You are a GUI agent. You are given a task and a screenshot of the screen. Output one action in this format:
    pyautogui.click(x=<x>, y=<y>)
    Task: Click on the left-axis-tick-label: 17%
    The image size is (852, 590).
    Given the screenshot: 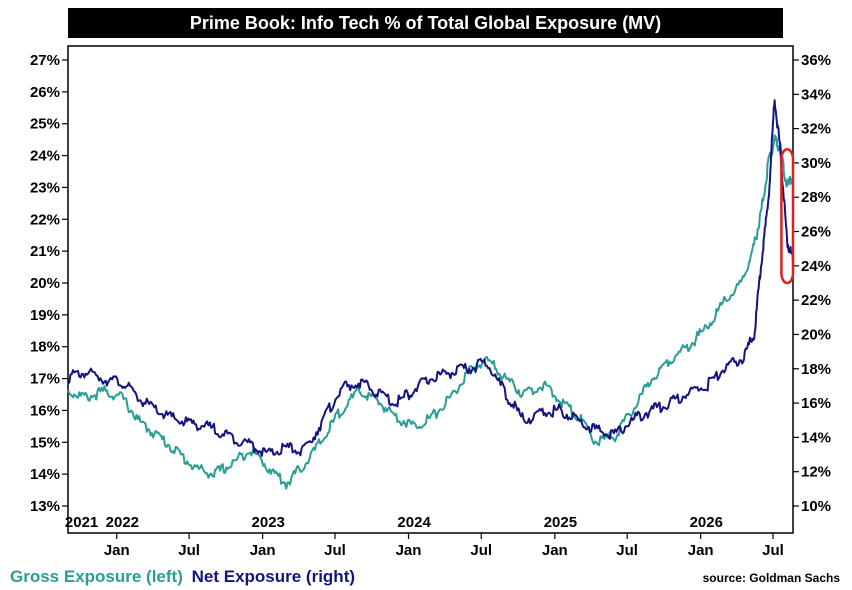 What is the action you would take?
    pyautogui.click(x=45, y=379)
    